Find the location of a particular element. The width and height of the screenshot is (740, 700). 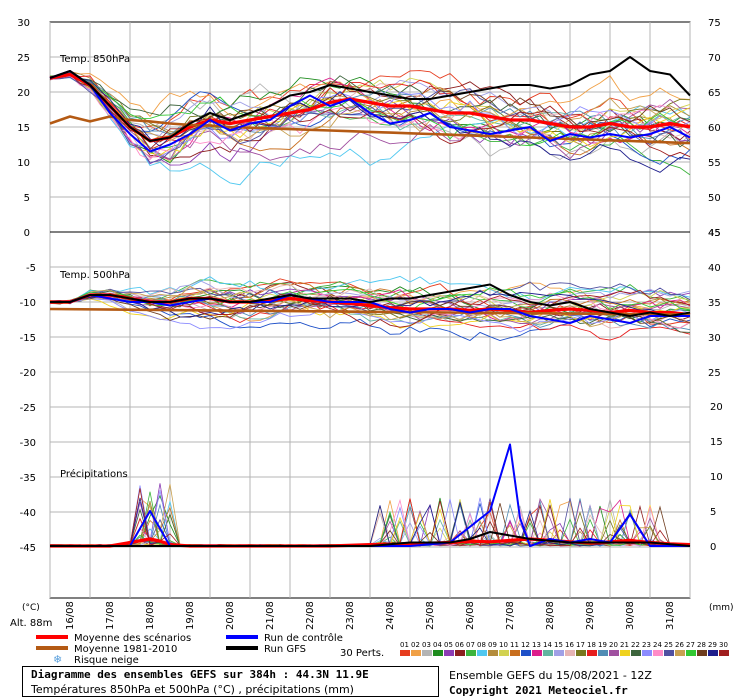

member-label: 25 is located at coordinates (668, 645).